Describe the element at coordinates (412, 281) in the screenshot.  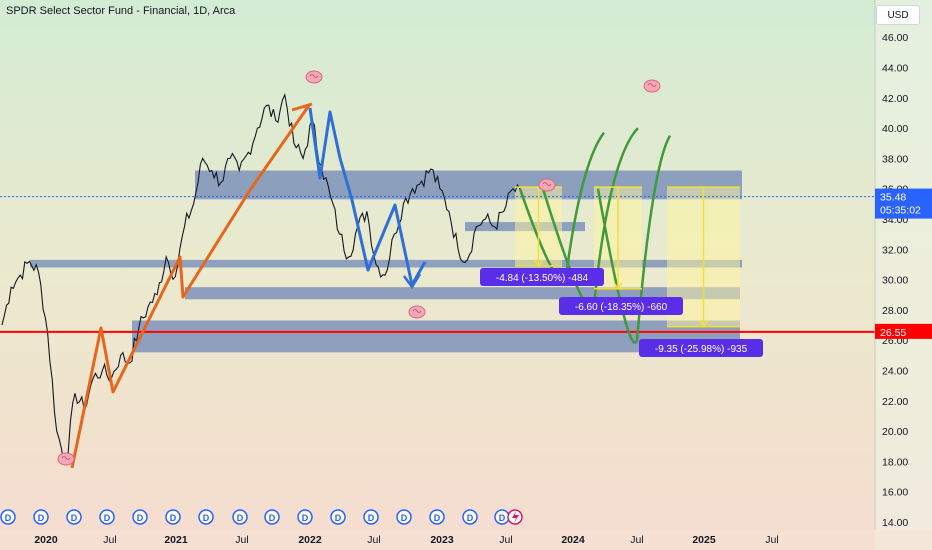
I see `downtrend-arrow` at that location.